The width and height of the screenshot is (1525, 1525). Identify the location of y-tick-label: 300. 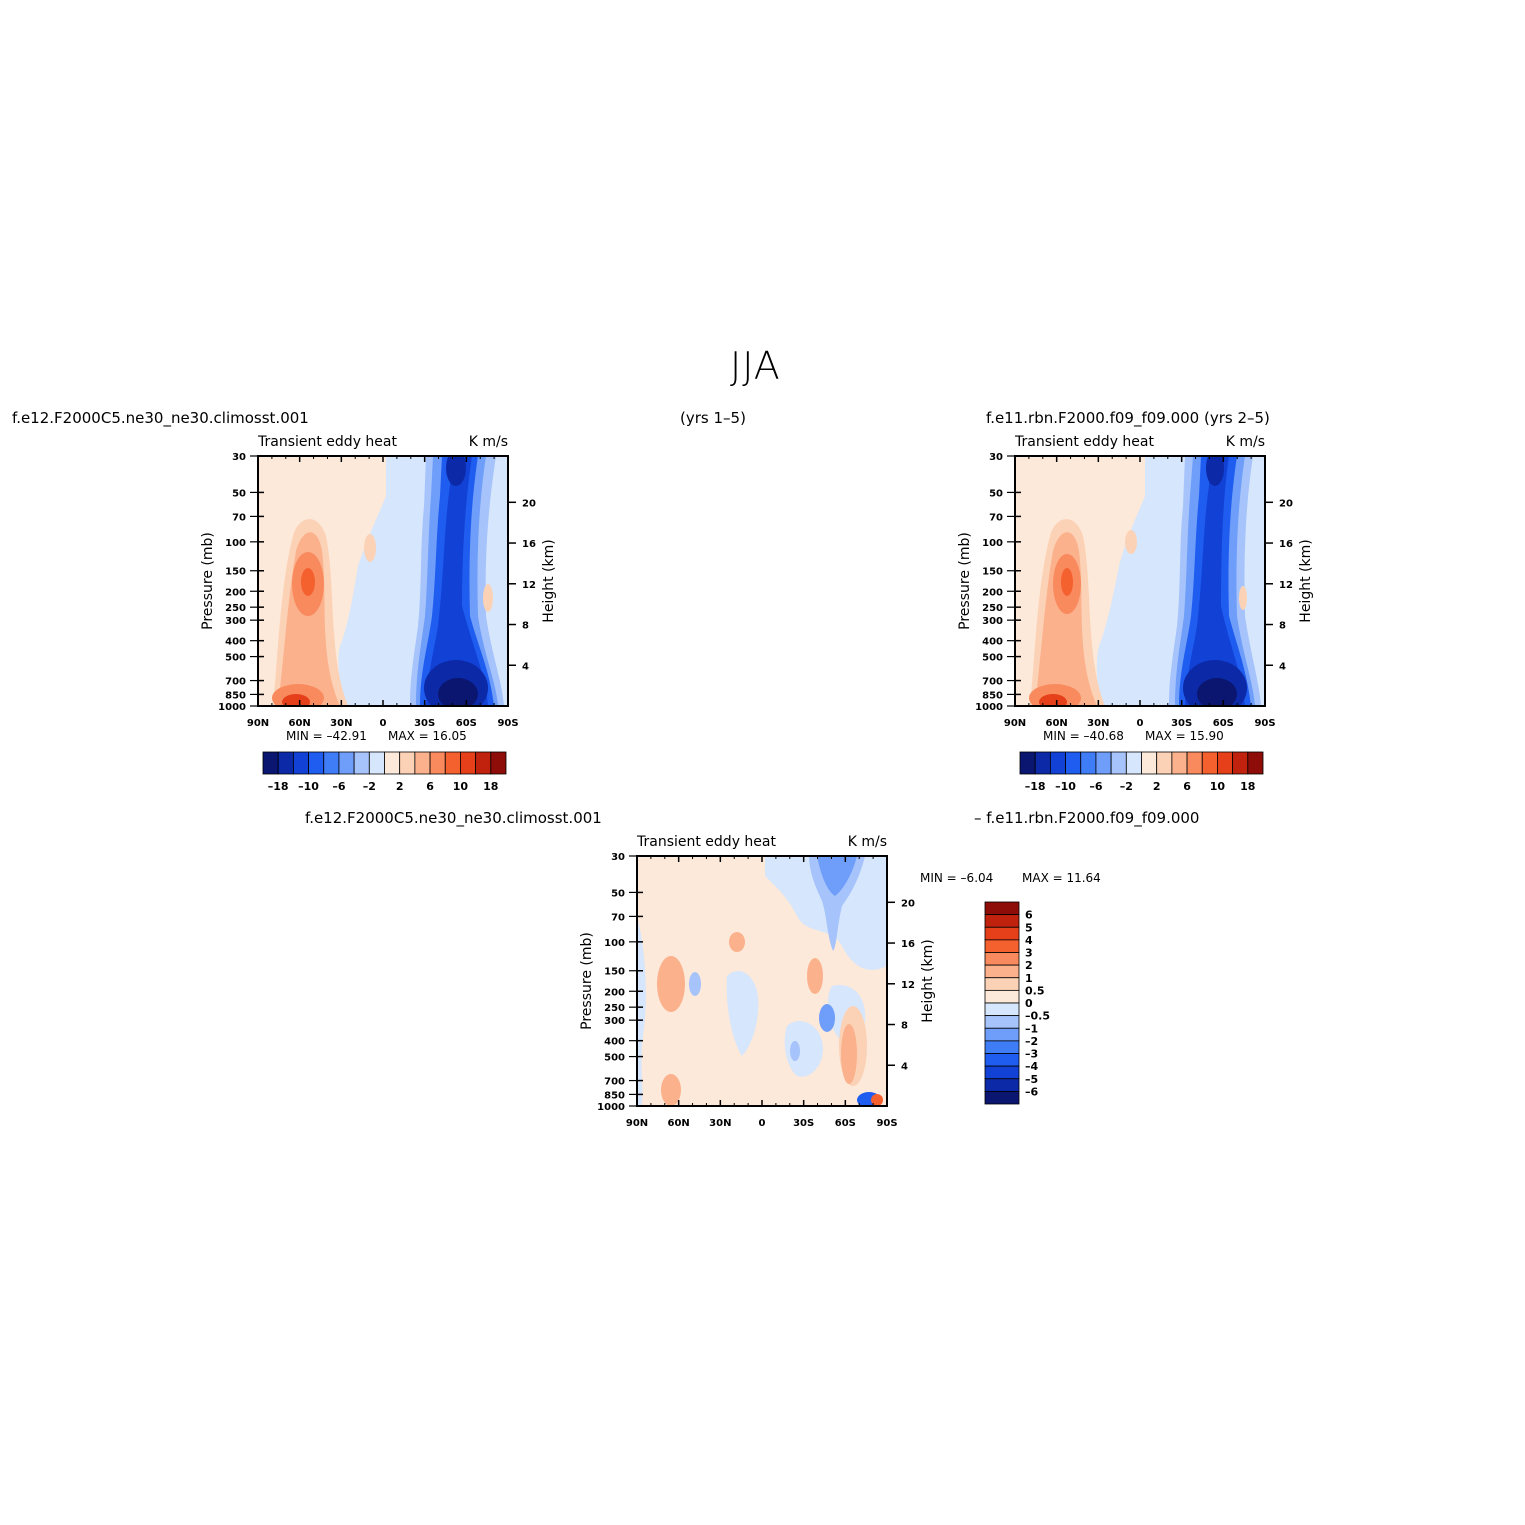
(235, 621).